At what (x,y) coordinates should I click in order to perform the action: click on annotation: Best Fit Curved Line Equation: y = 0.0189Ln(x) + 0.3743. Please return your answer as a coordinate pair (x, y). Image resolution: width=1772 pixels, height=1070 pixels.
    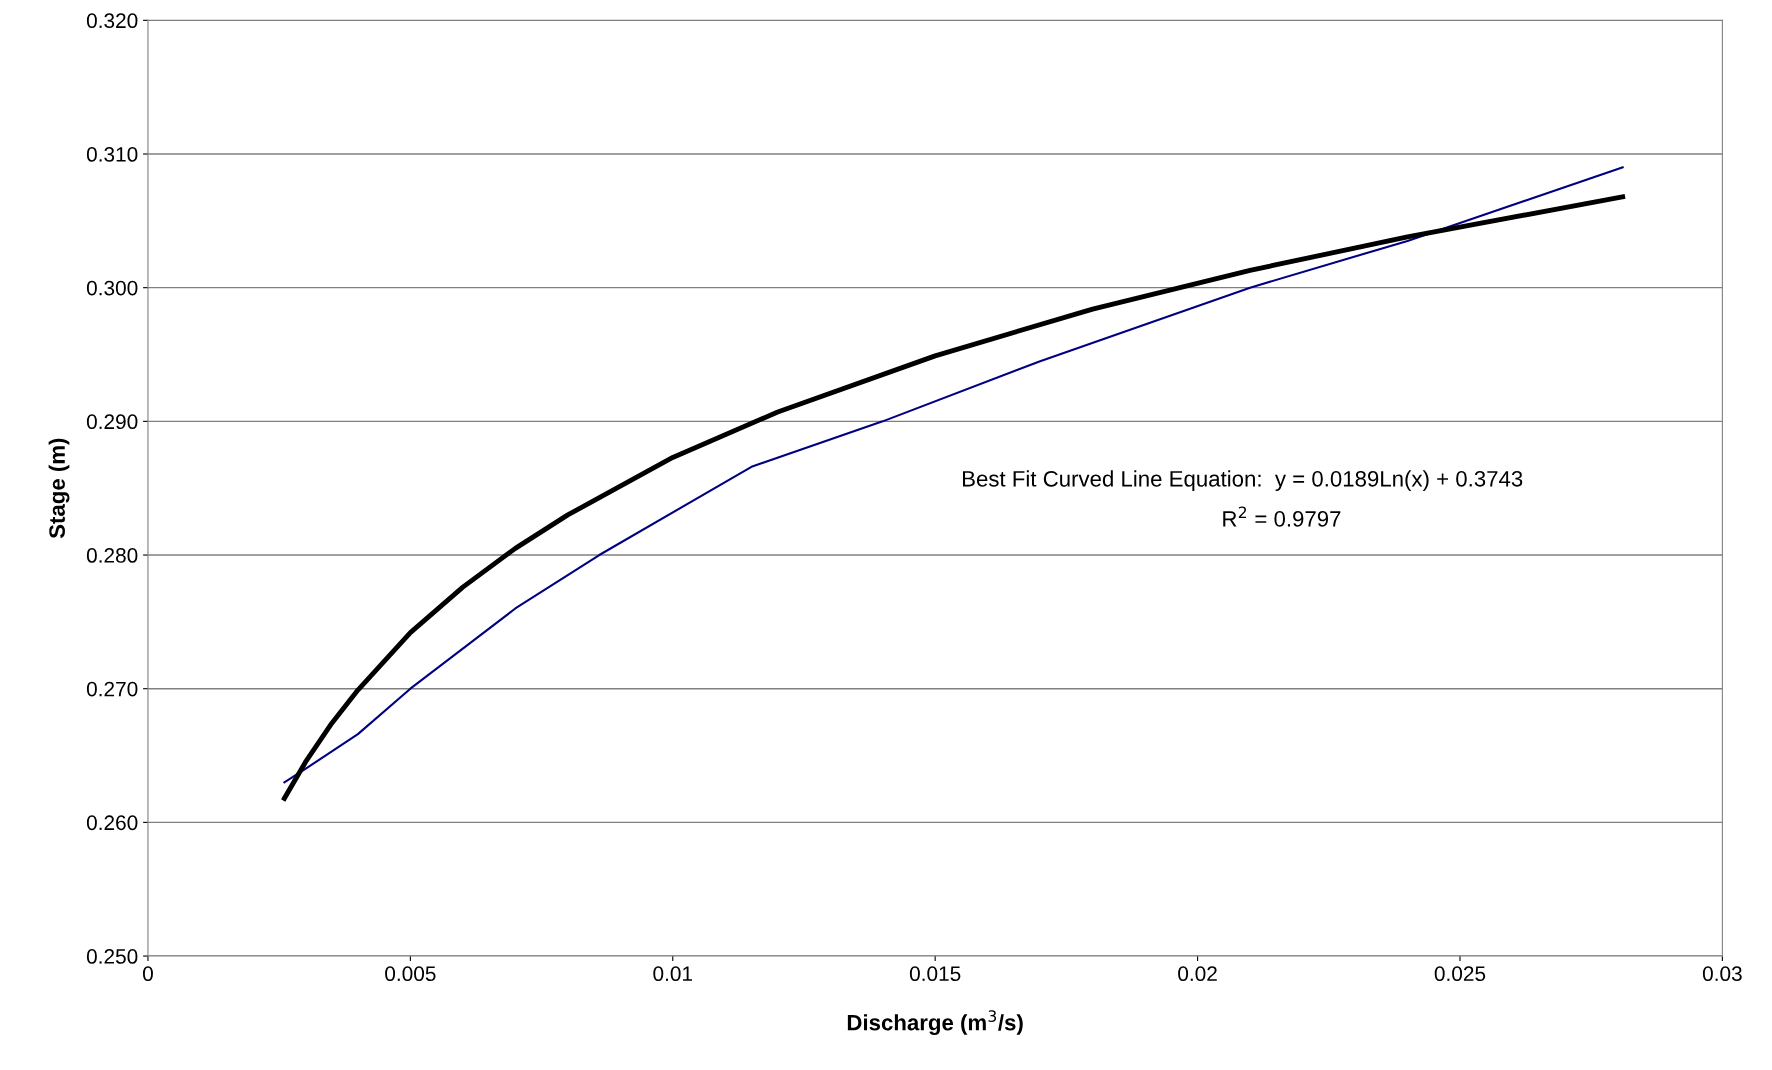
    Looking at the image, I should click on (1242, 481).